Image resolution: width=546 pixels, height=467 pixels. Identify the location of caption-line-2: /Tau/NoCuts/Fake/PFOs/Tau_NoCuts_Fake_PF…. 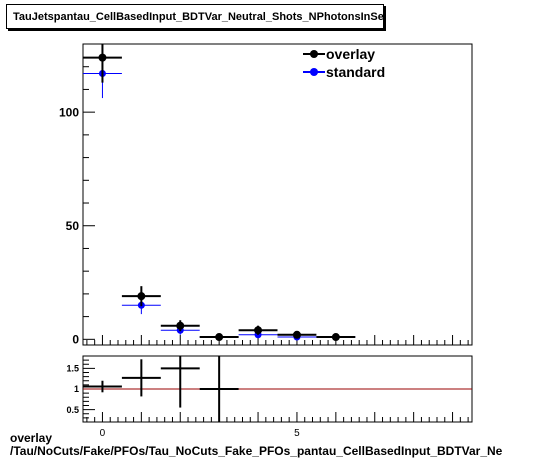
(256, 451).